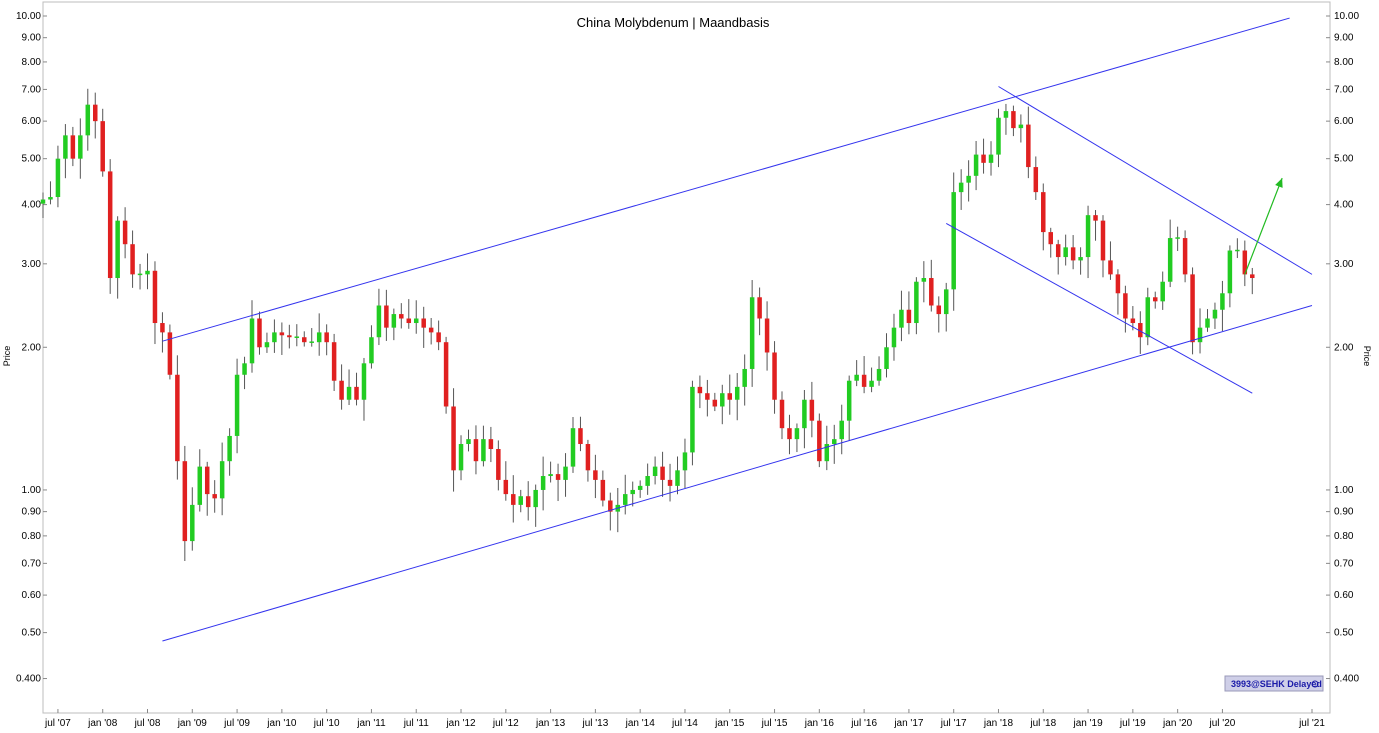 This screenshot has height=733, width=1379. What do you see at coordinates (1177, 723) in the screenshot?
I see `x-tick-label: jan '20` at bounding box center [1177, 723].